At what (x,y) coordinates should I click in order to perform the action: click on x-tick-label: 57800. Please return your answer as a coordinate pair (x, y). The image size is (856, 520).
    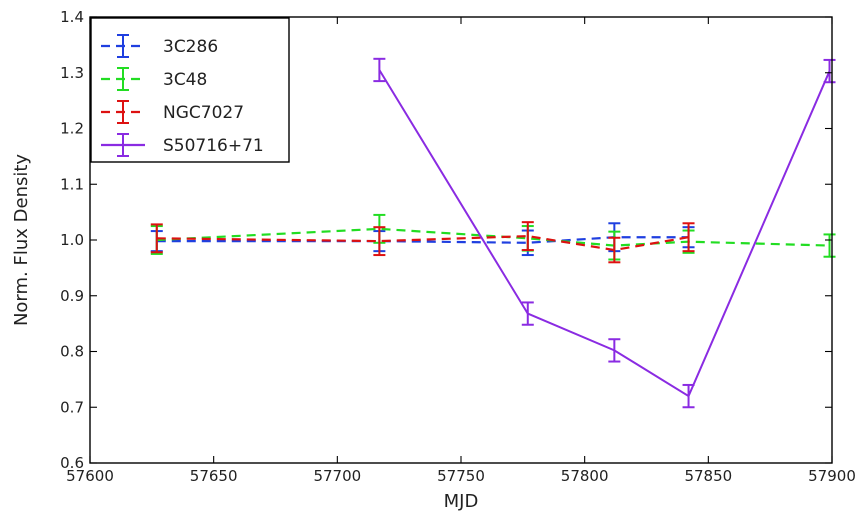
    Looking at the image, I should click on (585, 476).